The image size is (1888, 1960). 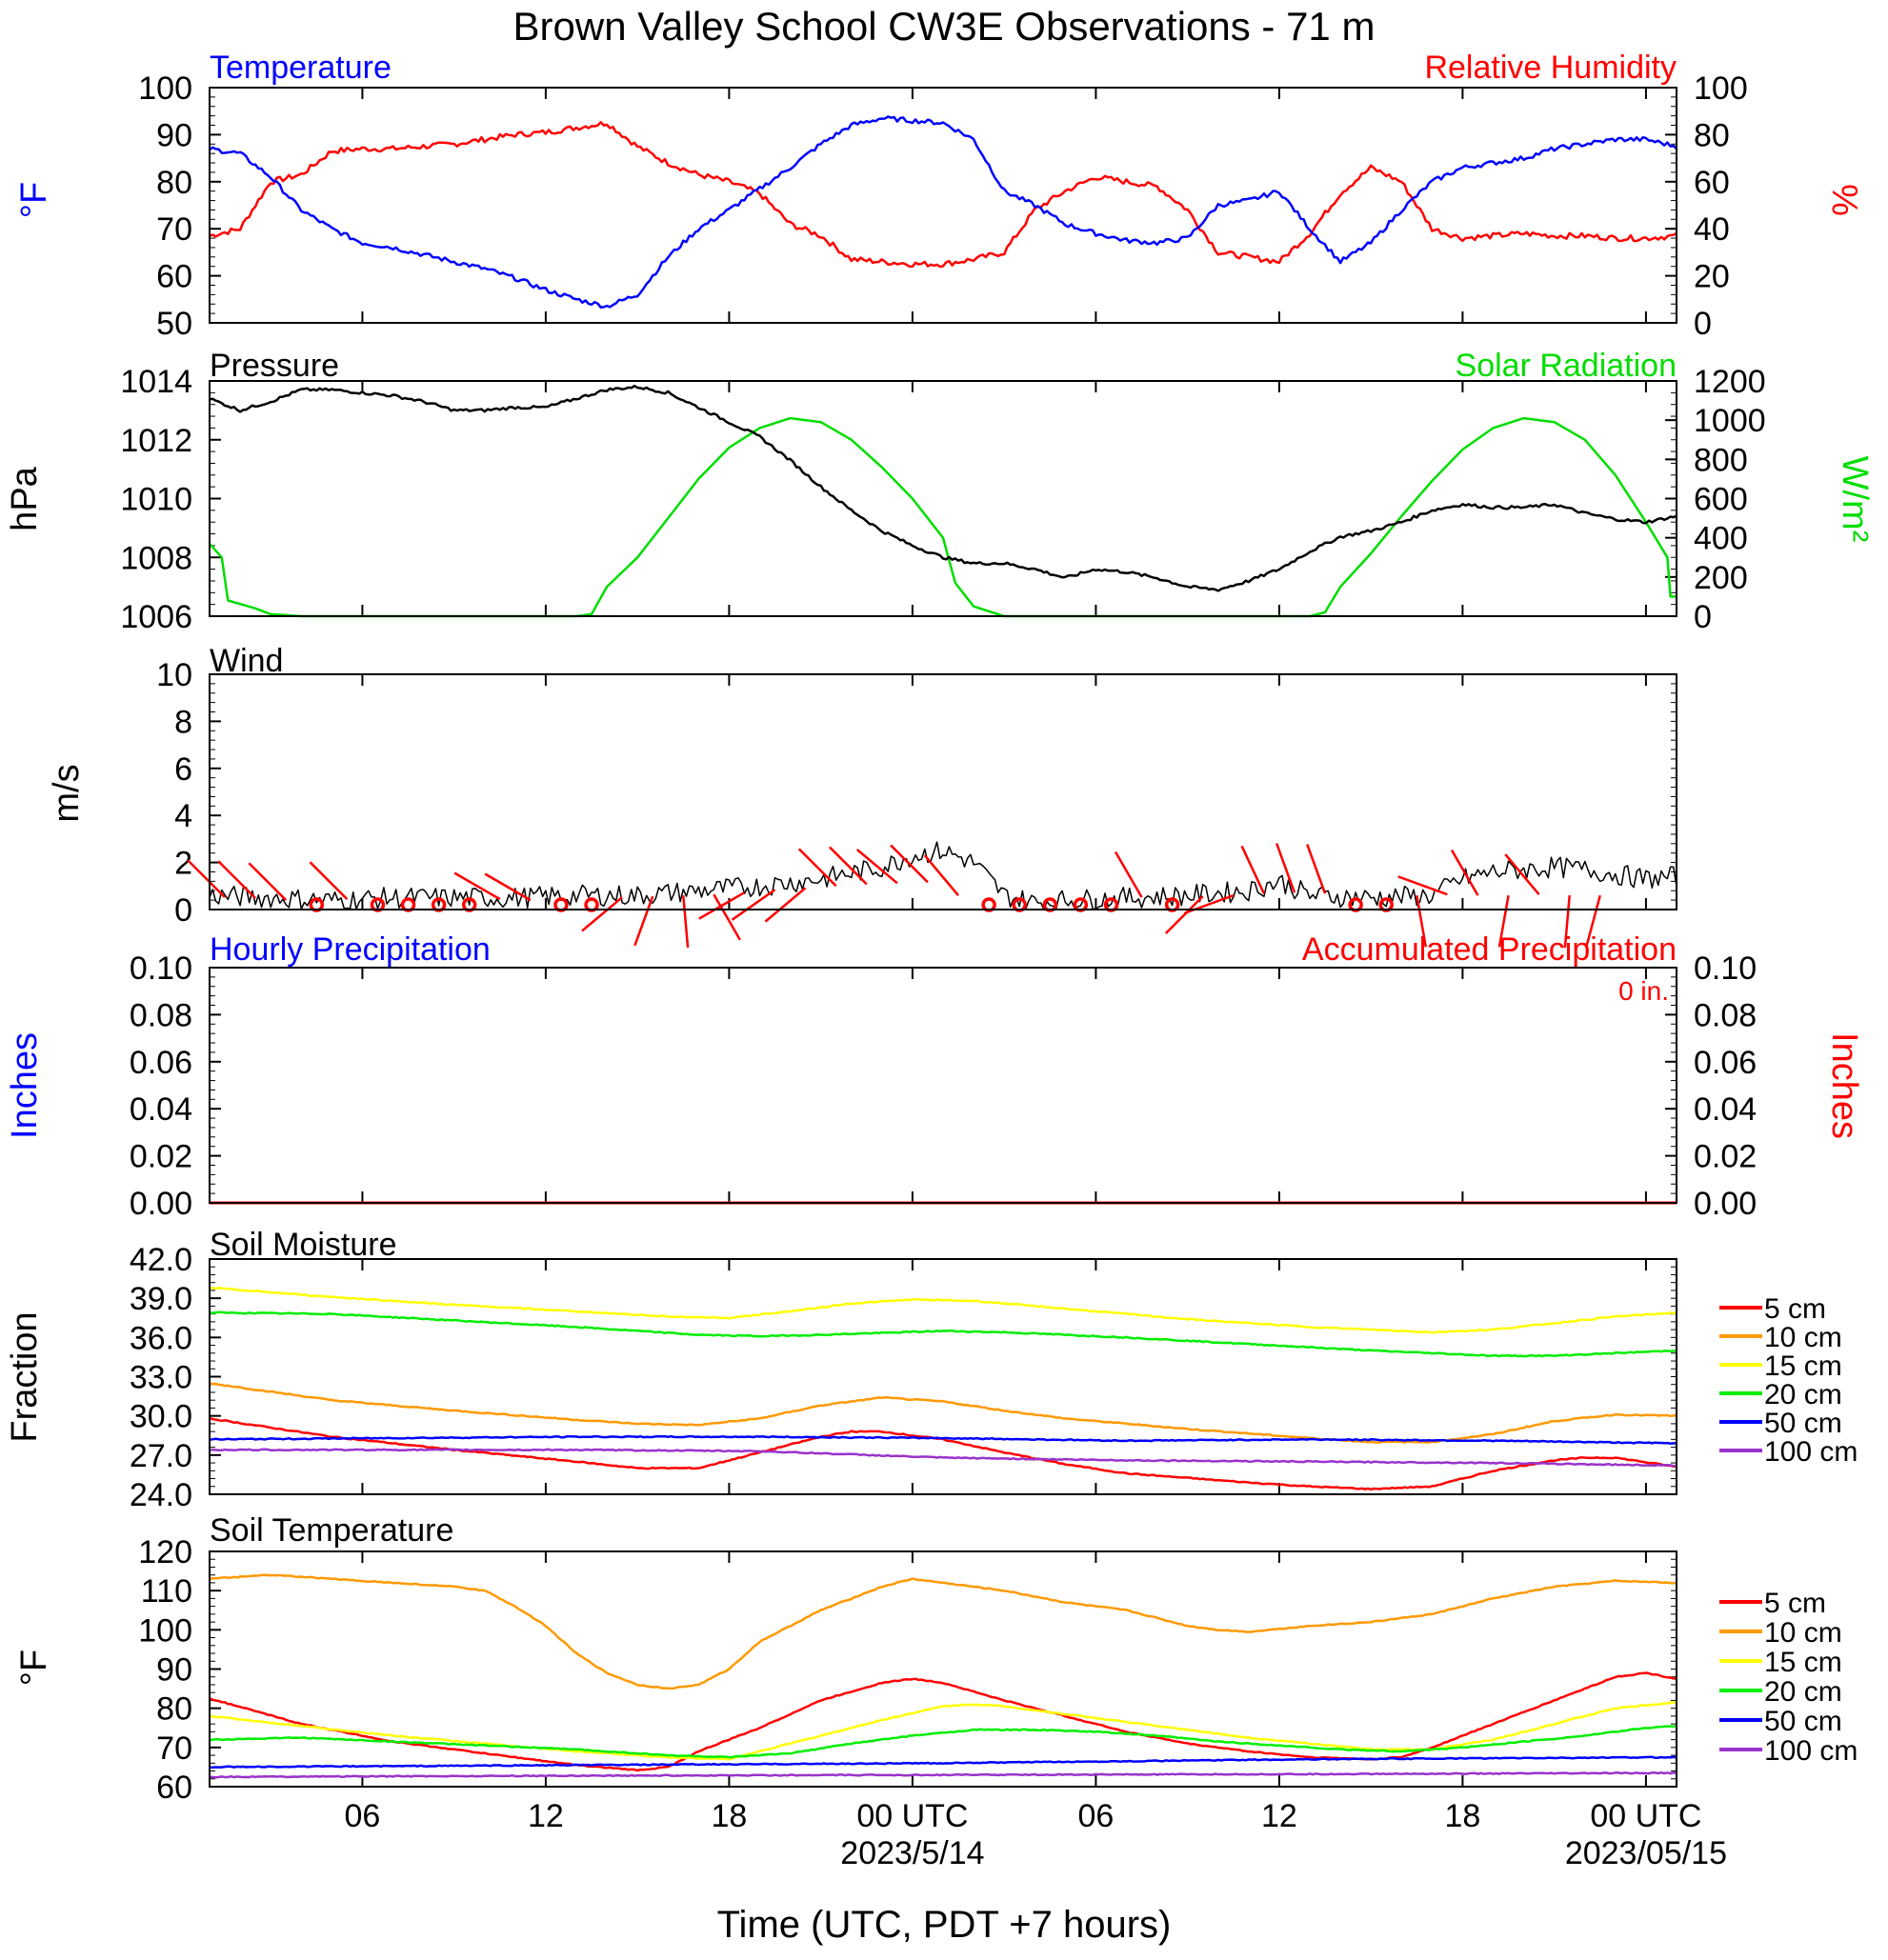 What do you see at coordinates (1712, 229) in the screenshot?
I see `humidity-right-tick-label: 40` at bounding box center [1712, 229].